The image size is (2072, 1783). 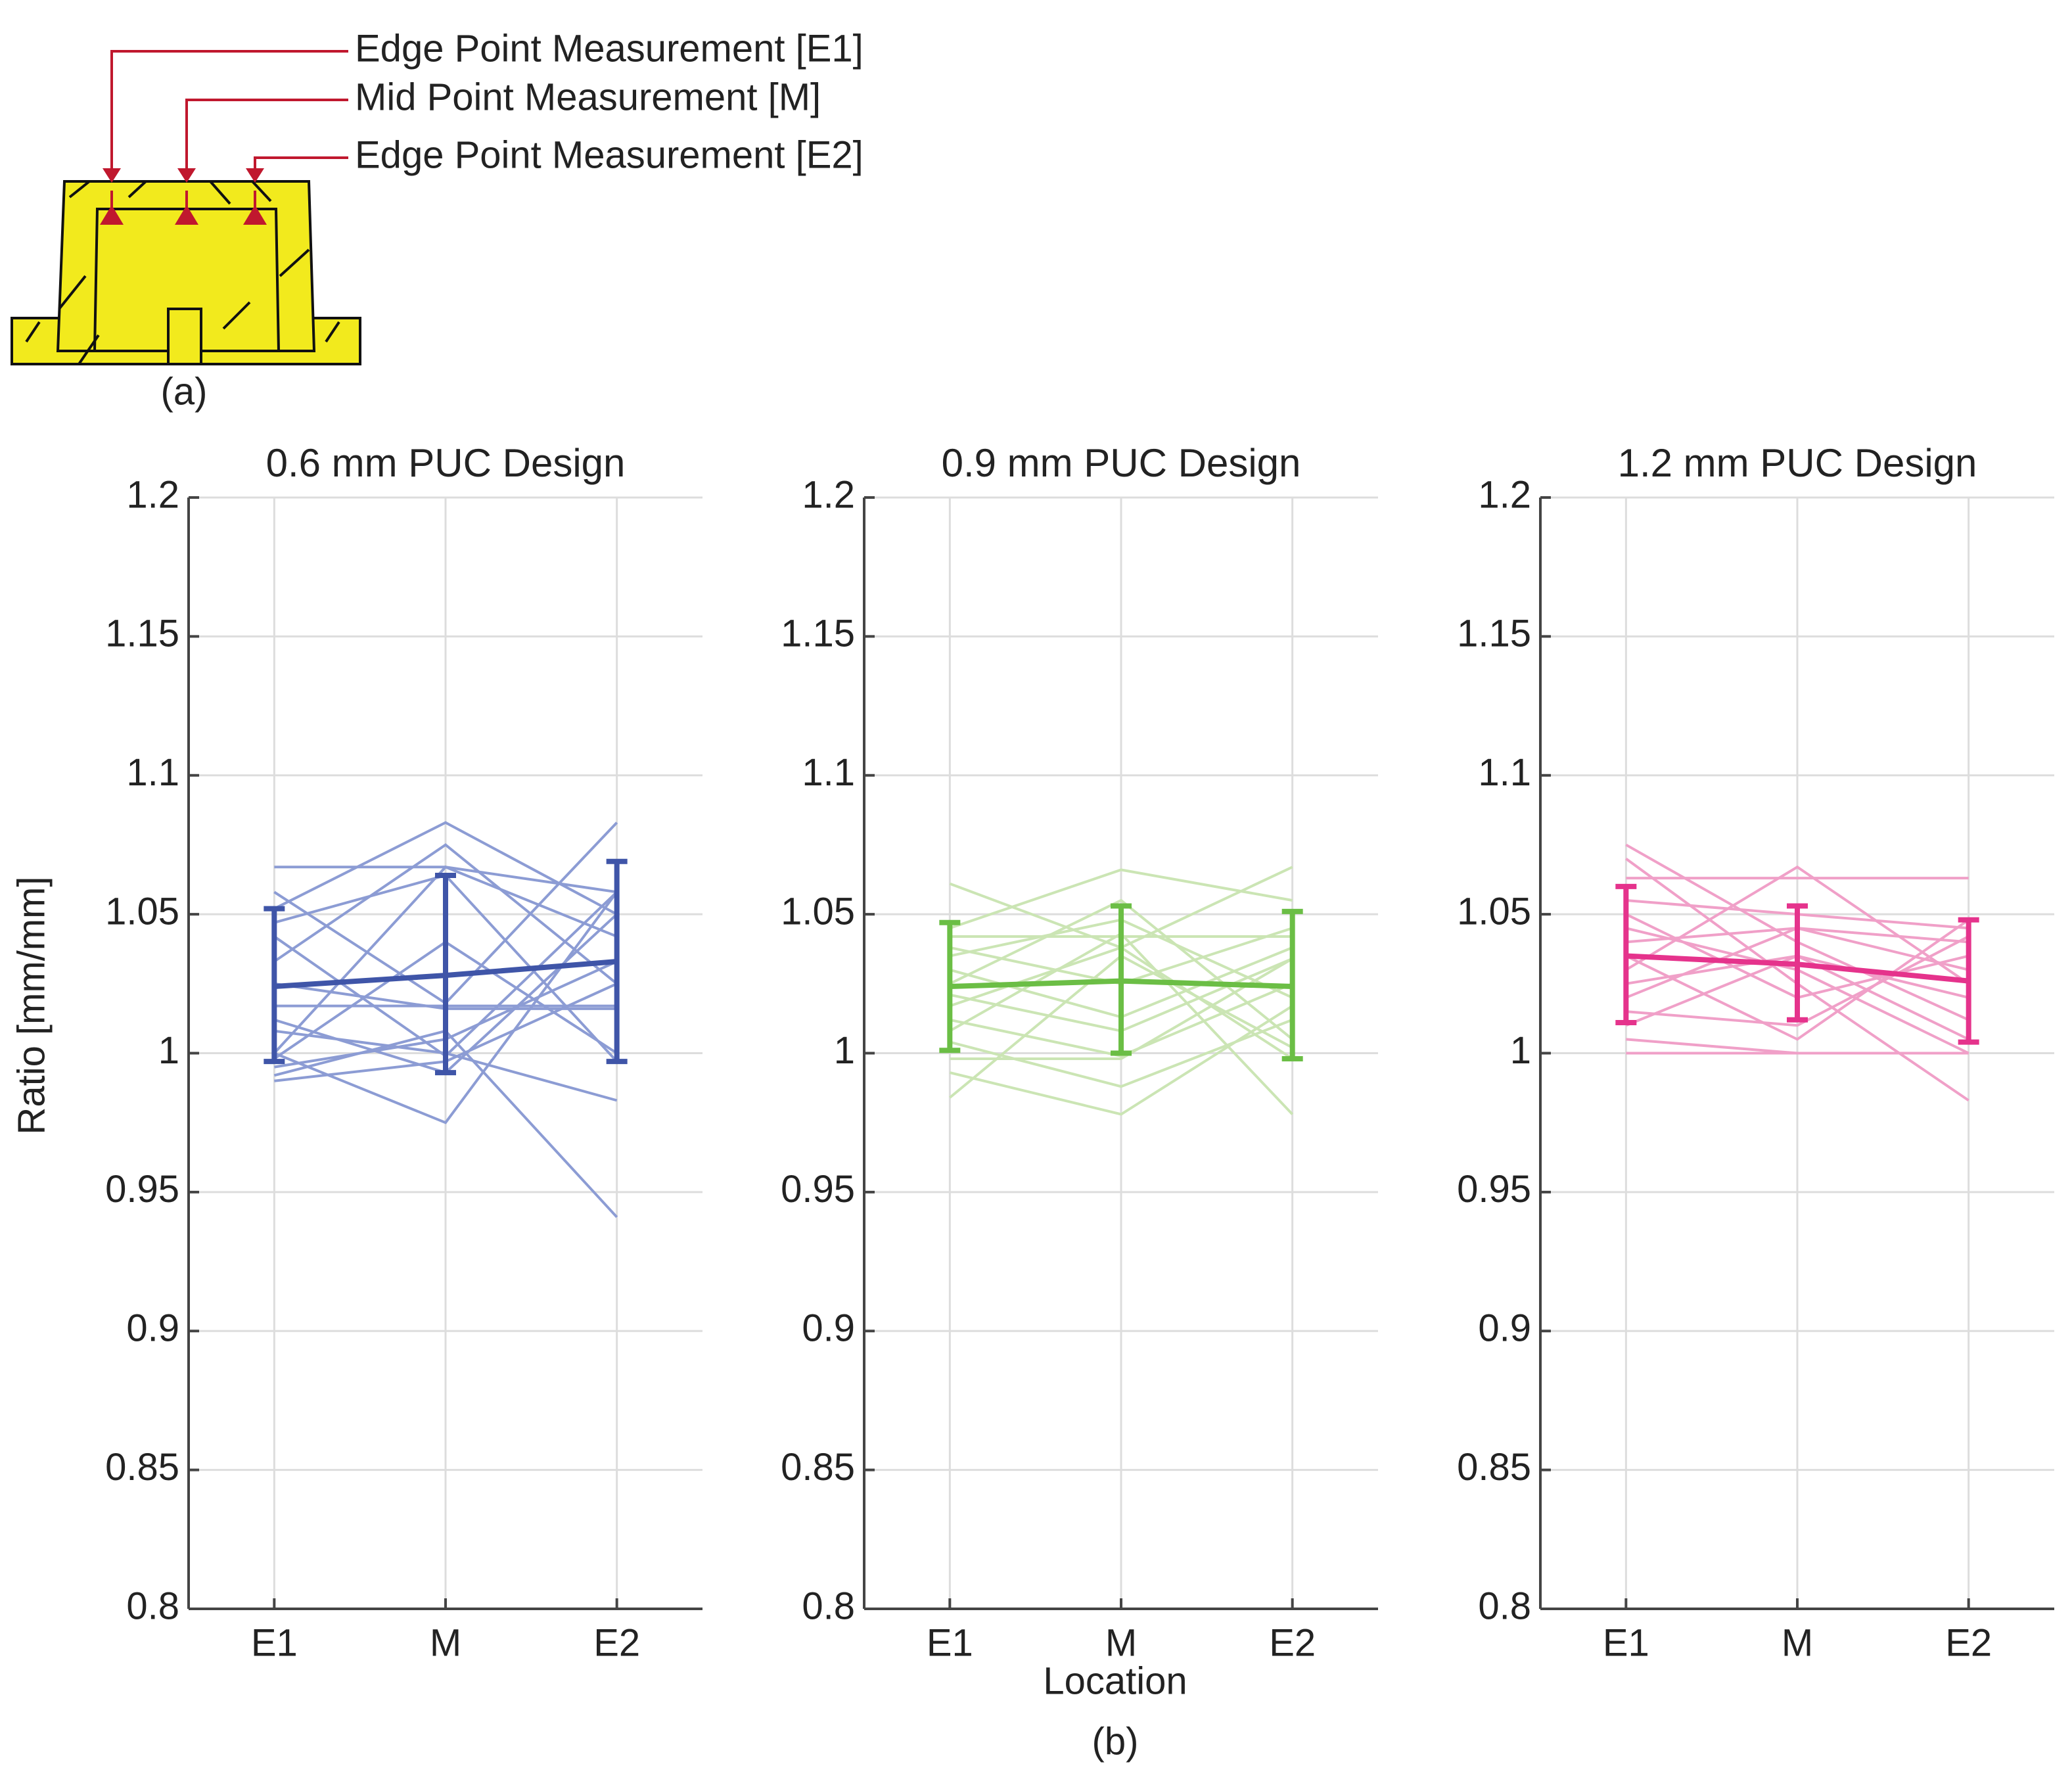 I want to click on e2-point-marker, so click(x=255, y=215).